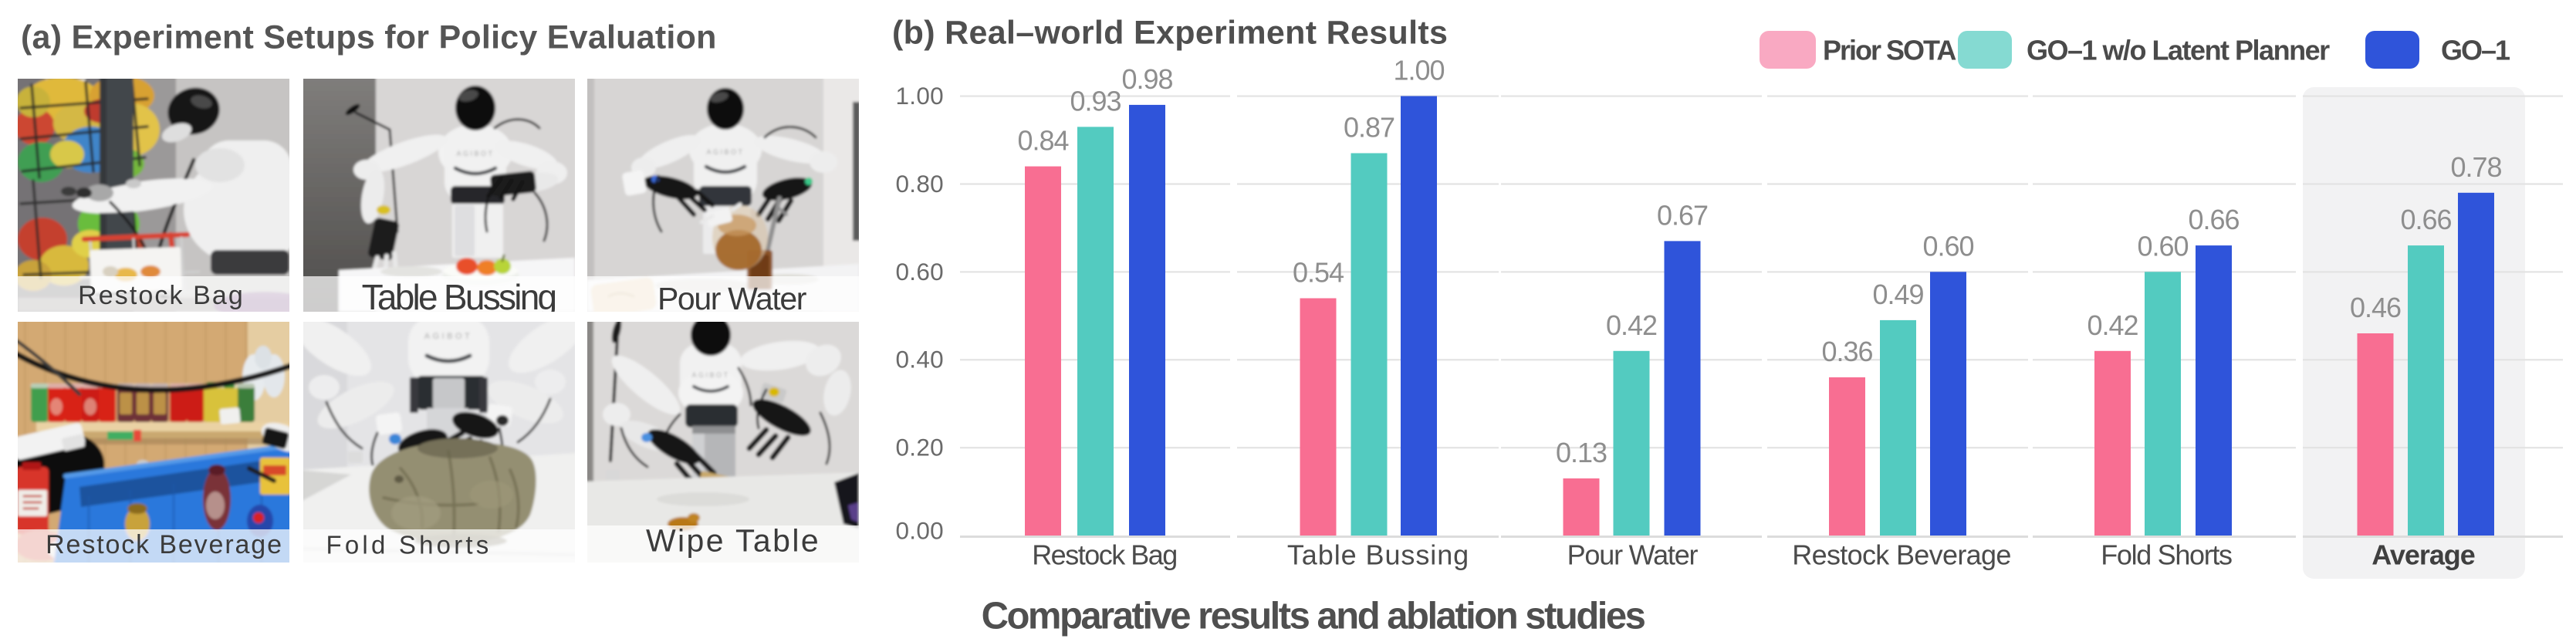  I want to click on svg-text: 0.00, so click(919, 531).